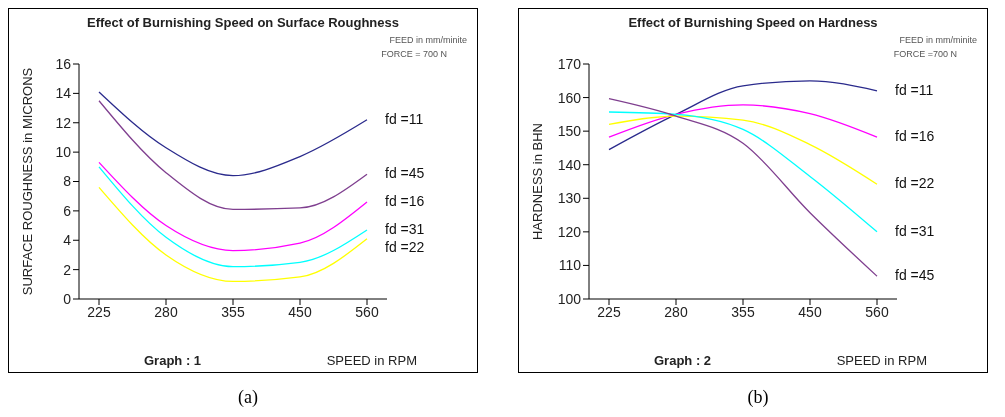  I want to click on y-tick-label: 16, so click(63, 63).